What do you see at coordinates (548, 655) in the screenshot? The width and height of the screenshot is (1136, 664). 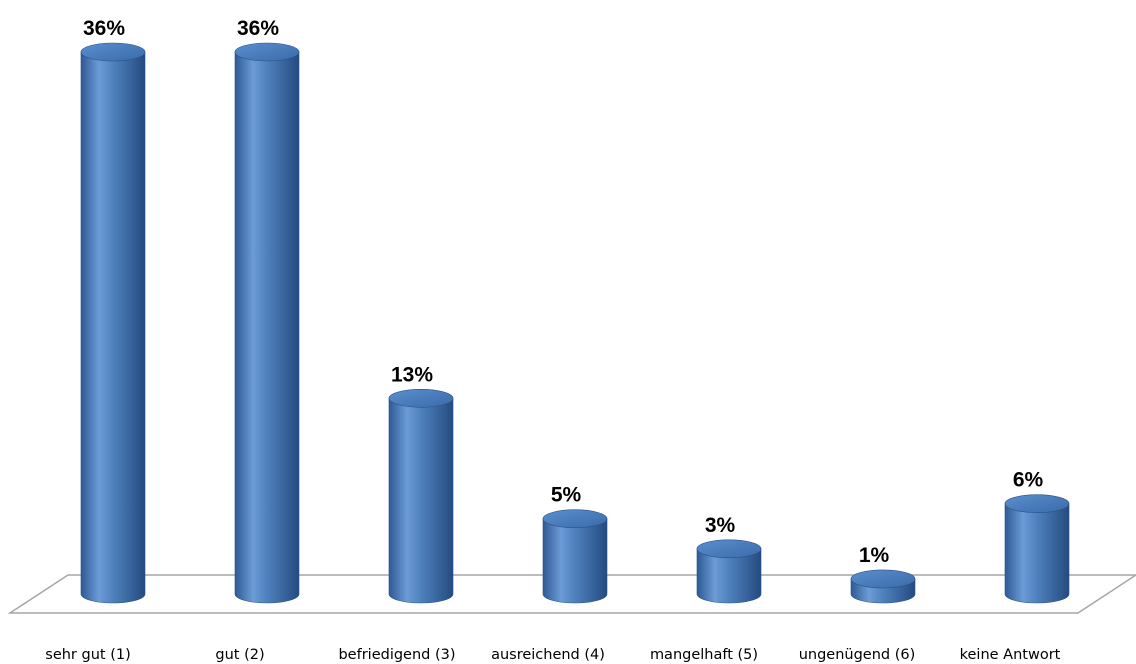 I see `category-label: ausreichend (4)` at bounding box center [548, 655].